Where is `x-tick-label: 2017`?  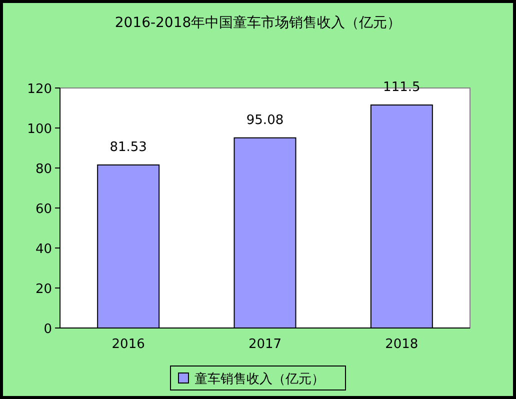 x-tick-label: 2017 is located at coordinates (265, 344).